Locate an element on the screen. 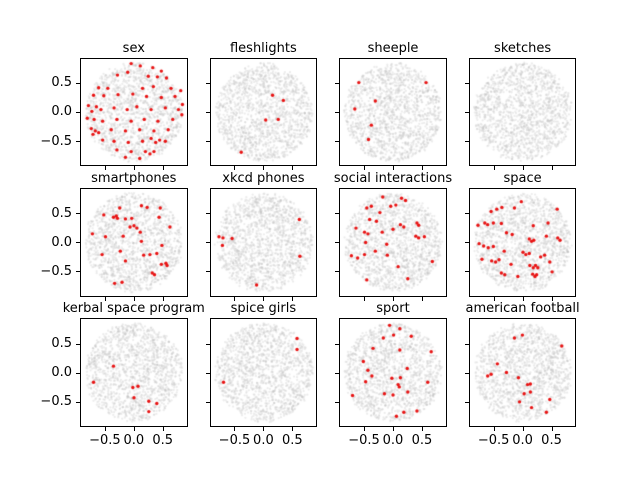 This screenshot has height=480, width=640. subplot-title: space is located at coordinates (522, 178).